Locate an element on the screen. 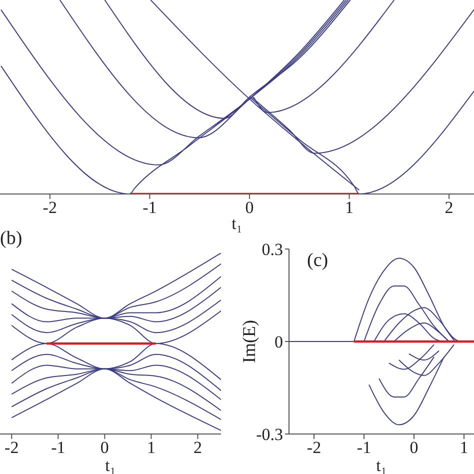 This screenshot has height=474, width=474. y-tick-label: 0 is located at coordinates (278, 342).